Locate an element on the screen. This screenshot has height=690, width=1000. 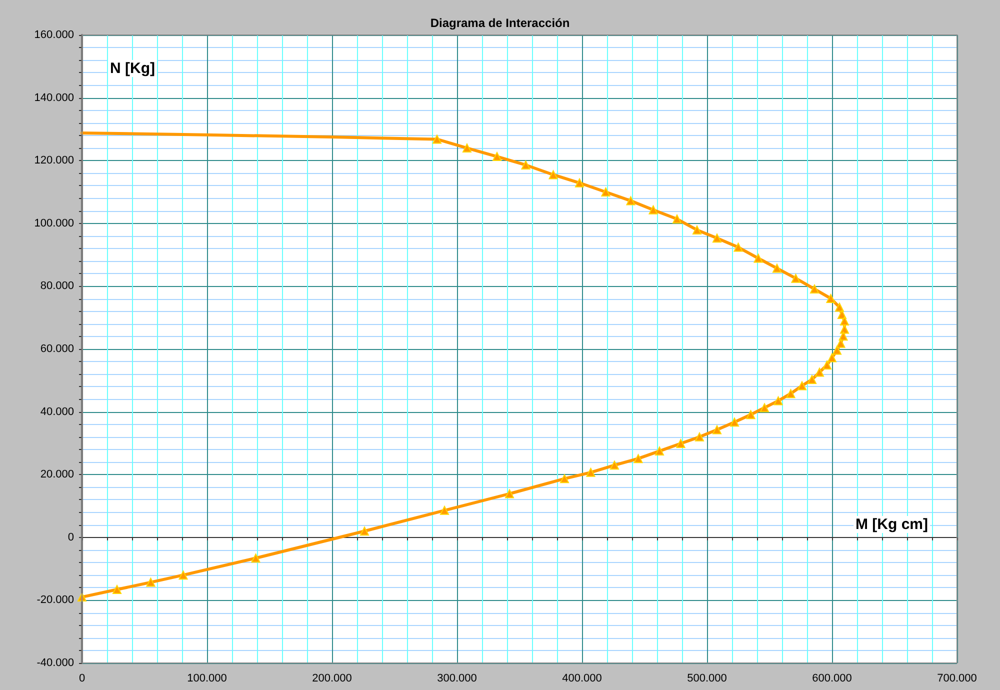
x-tick-label: 200.000 is located at coordinates (332, 678).